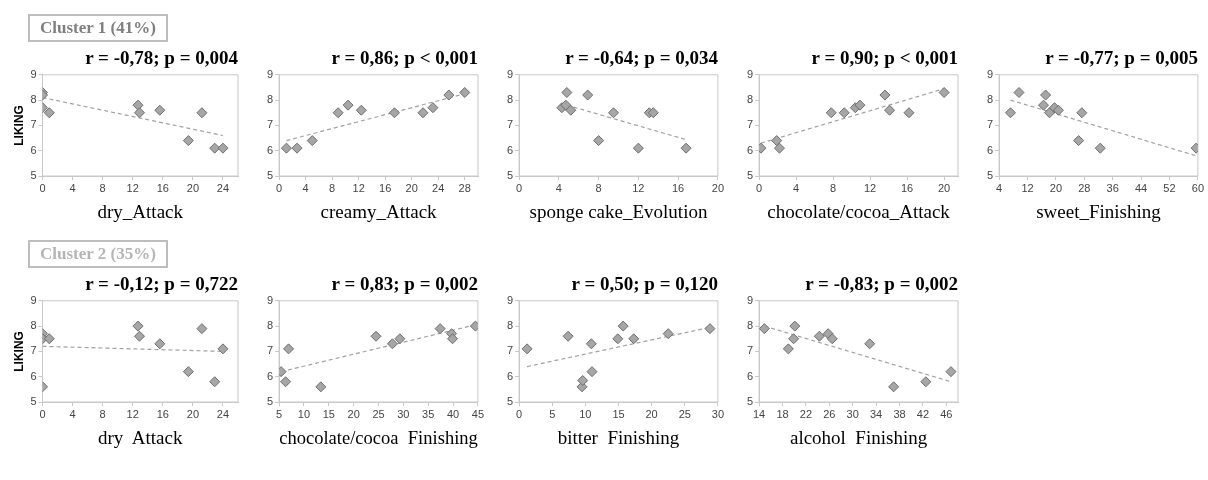 This screenshot has width=1208, height=480. I want to click on chart-subtitle: Cluster 1 (41%), so click(98, 28).